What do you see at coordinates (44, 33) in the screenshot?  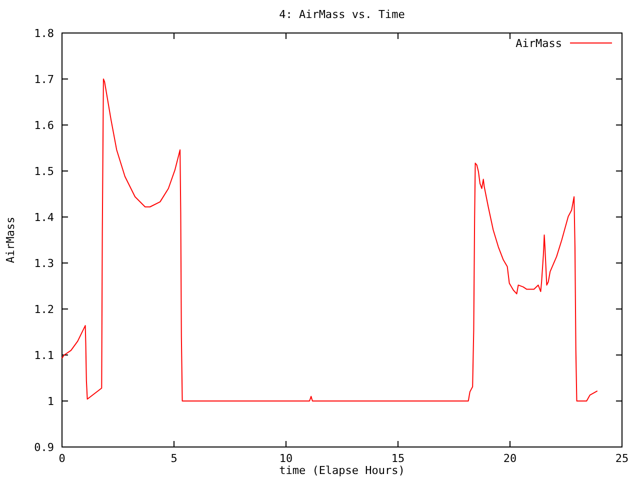 I see `y-tick-label: 1.8` at bounding box center [44, 33].